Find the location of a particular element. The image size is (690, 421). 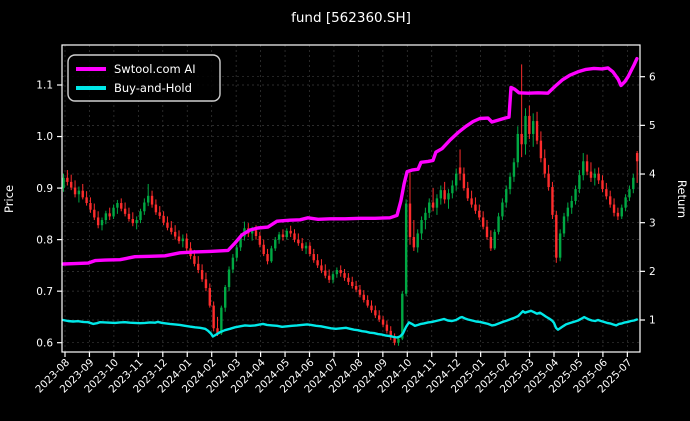

legend-ai-label: Swtool.com AI is located at coordinates (155, 69).